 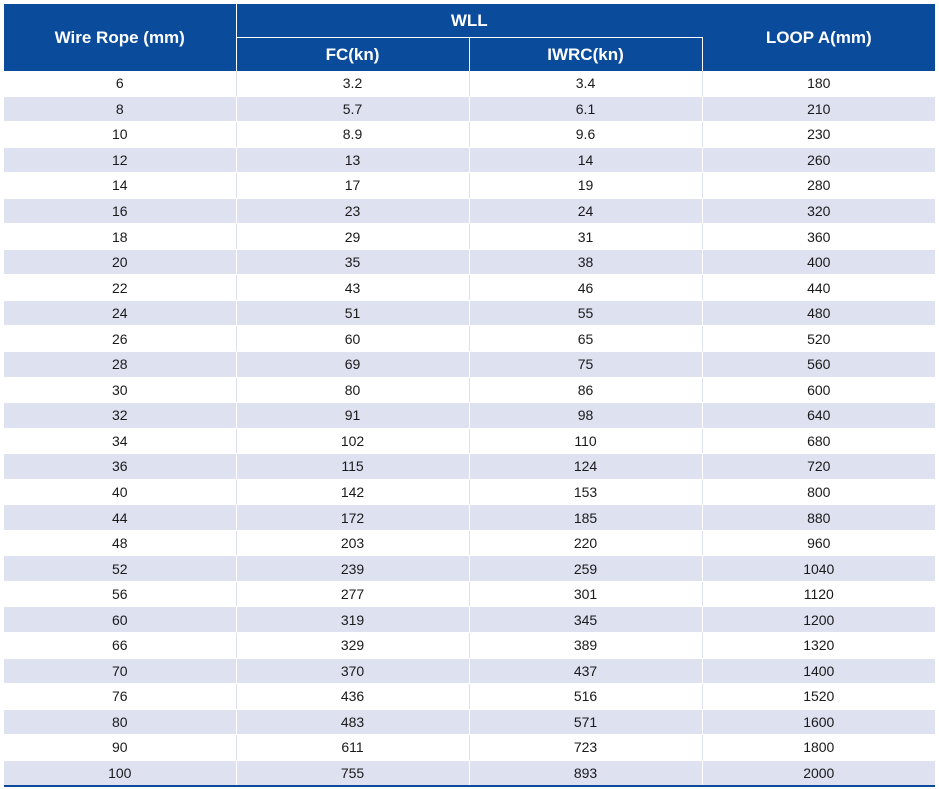 I want to click on cell-iwrc: 19, so click(x=586, y=185).